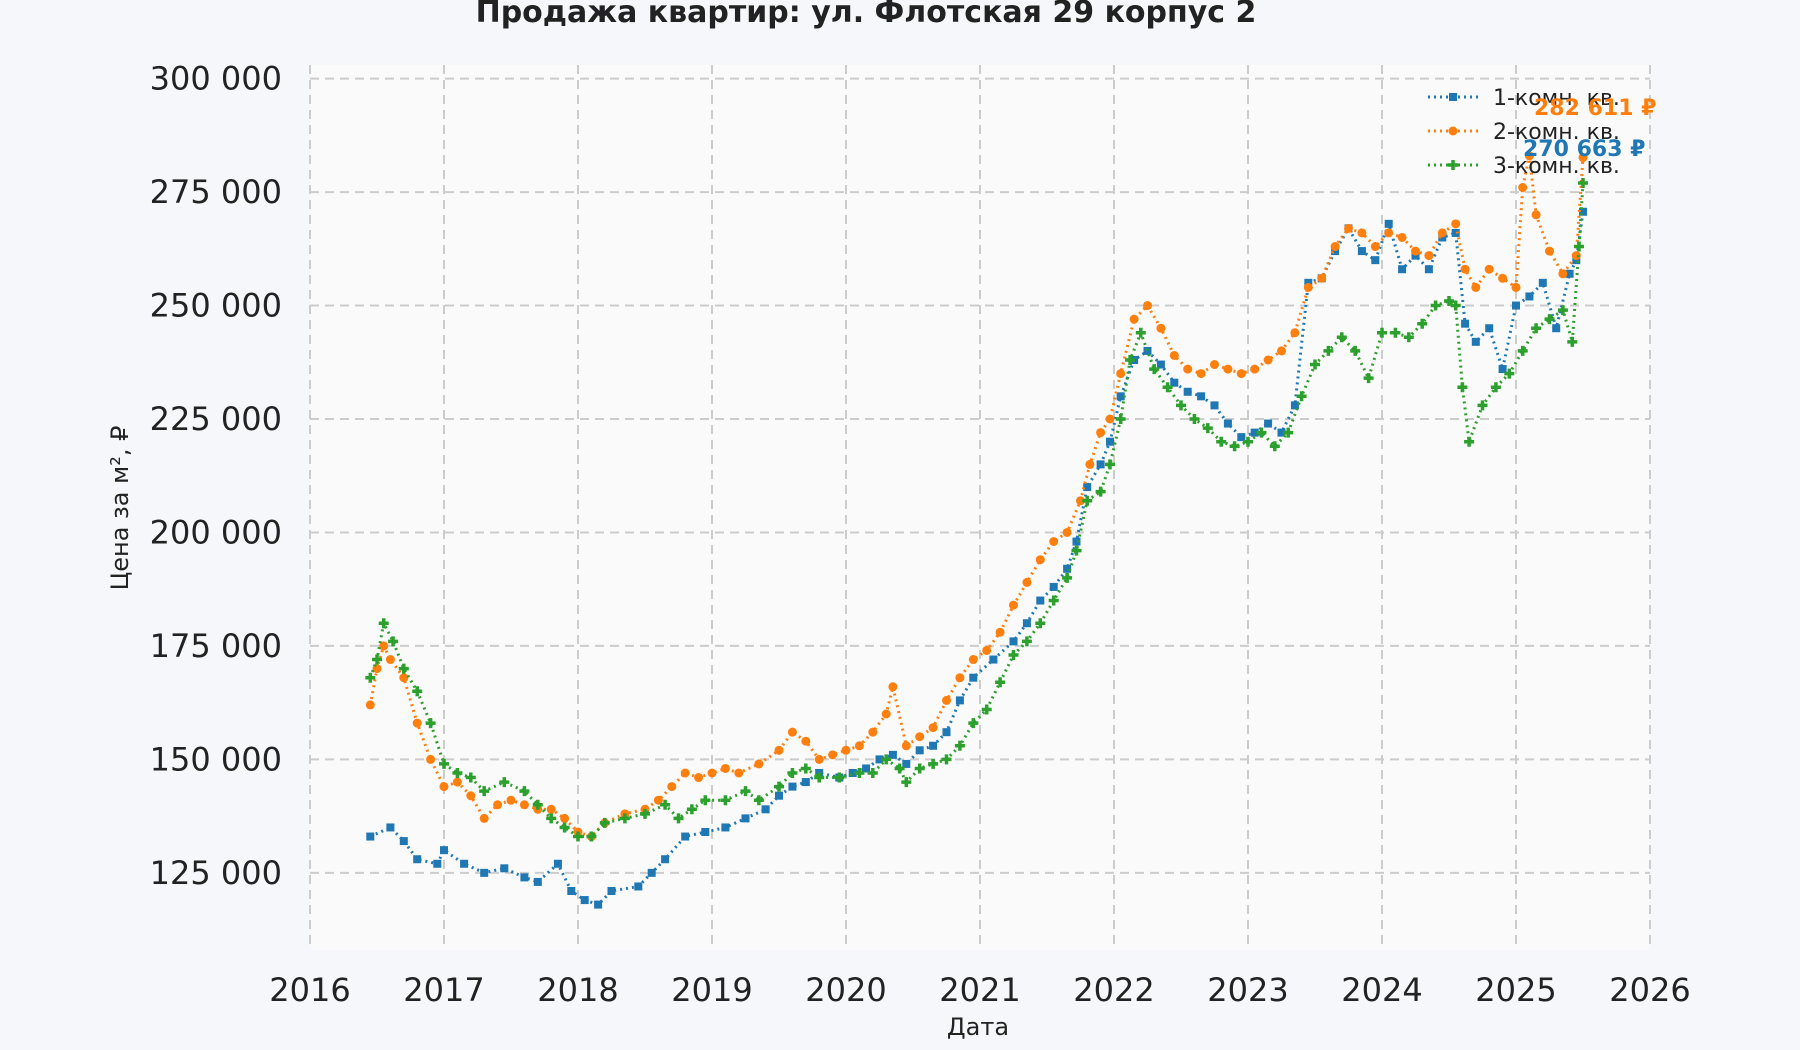  What do you see at coordinates (1515, 990) in the screenshot?
I see `x-tick-label: 2025` at bounding box center [1515, 990].